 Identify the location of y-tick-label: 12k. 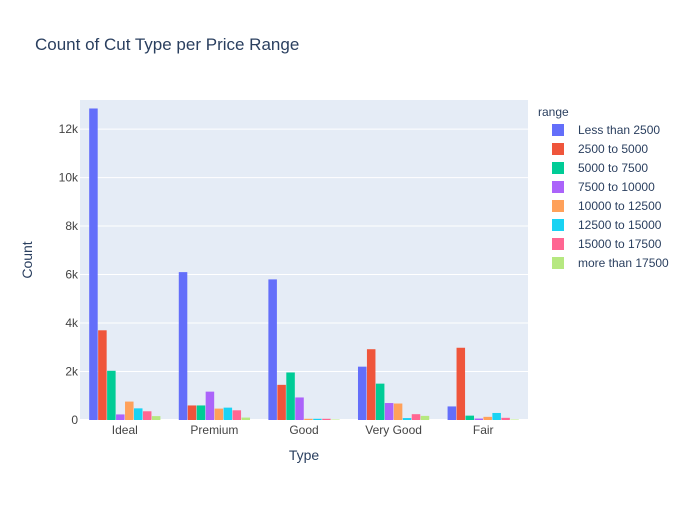
(69, 129).